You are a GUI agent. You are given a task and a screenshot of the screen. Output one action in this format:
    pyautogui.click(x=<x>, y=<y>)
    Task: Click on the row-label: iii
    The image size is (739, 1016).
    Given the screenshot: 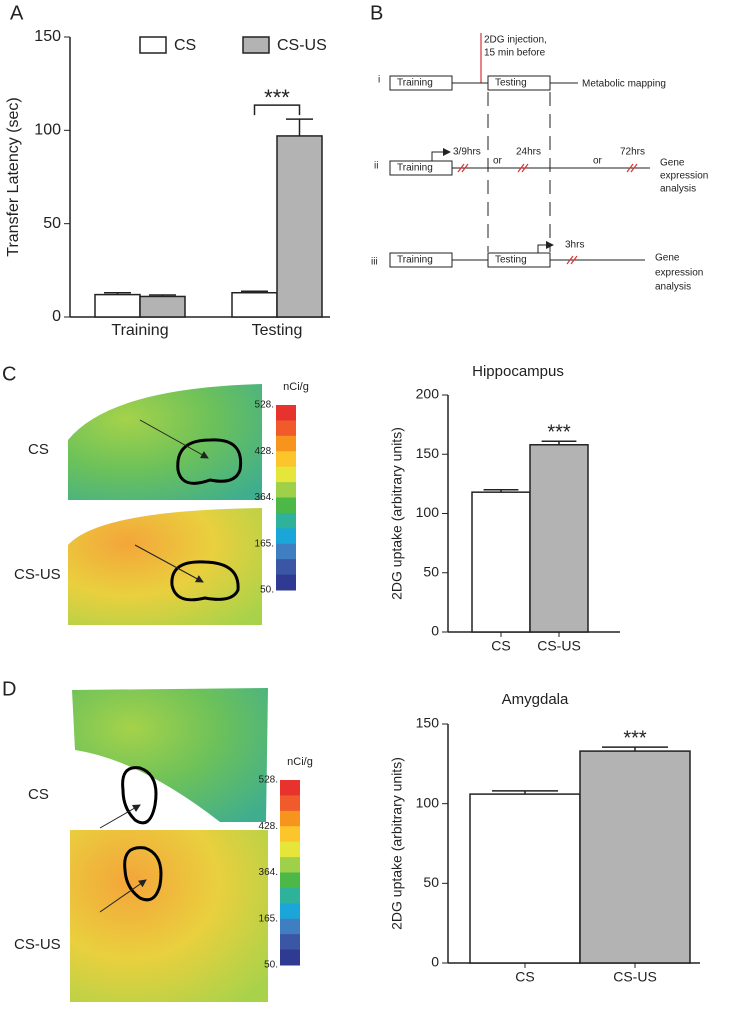 What is the action you would take?
    pyautogui.click(x=374, y=262)
    